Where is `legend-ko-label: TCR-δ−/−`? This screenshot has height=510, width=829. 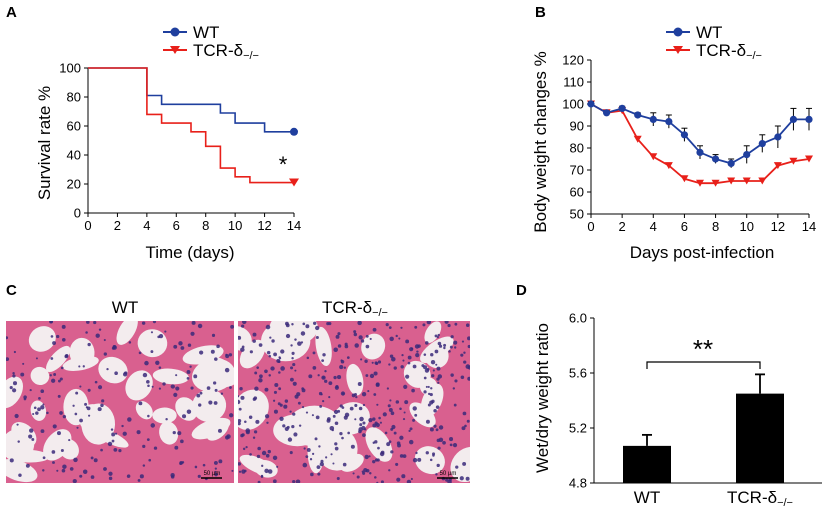 legend-ko-label: TCR-δ−/− is located at coordinates (226, 51).